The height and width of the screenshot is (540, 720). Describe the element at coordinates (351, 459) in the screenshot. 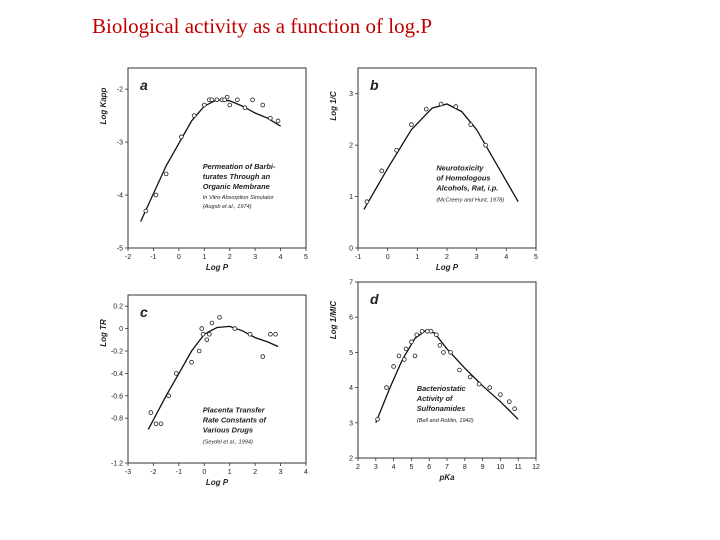

I see `y-tick-label: 2` at that location.